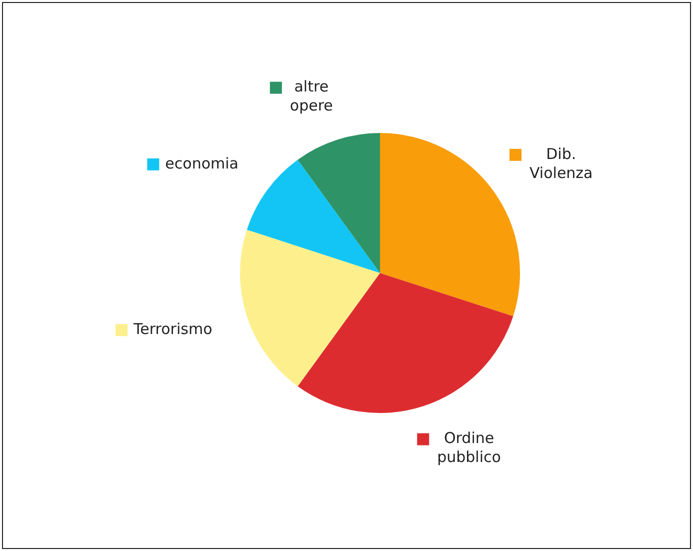  I want to click on legend-label: Dib. Violenza, so click(561, 163).